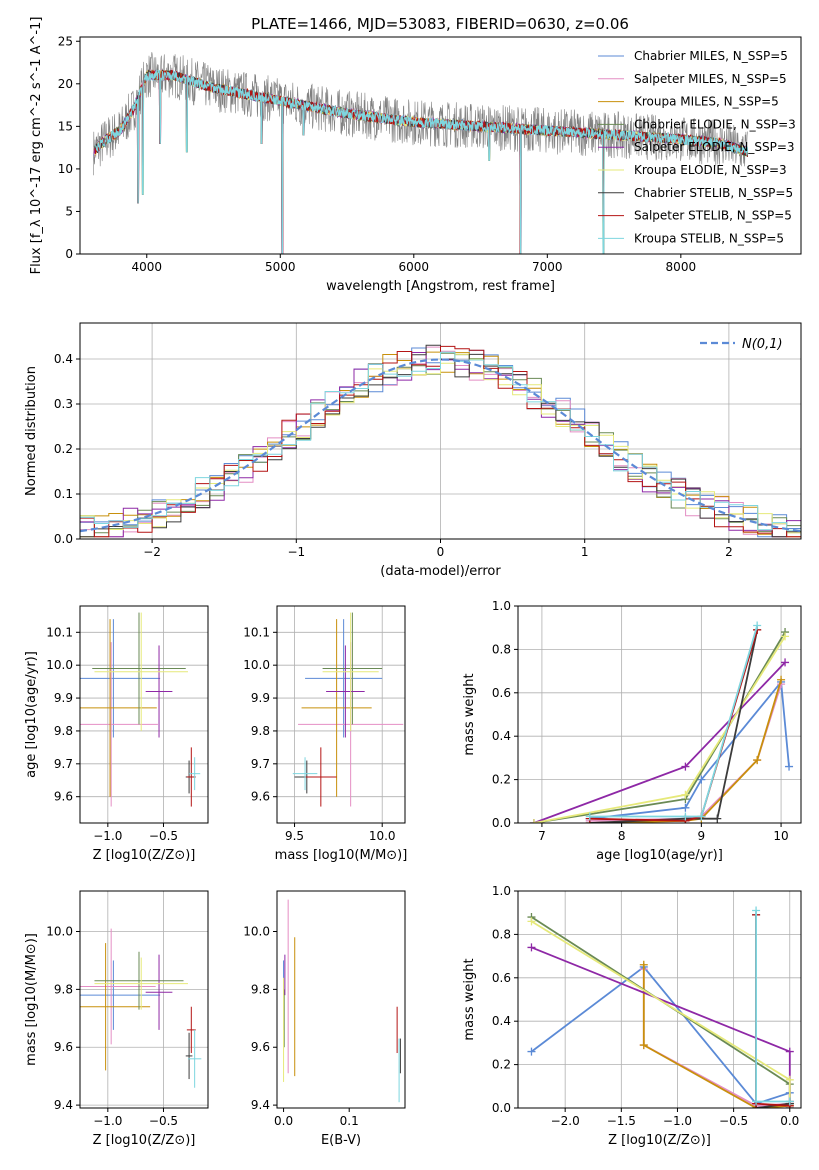  I want to click on y-axis-label: age [log10(age/yr)], so click(31, 714).